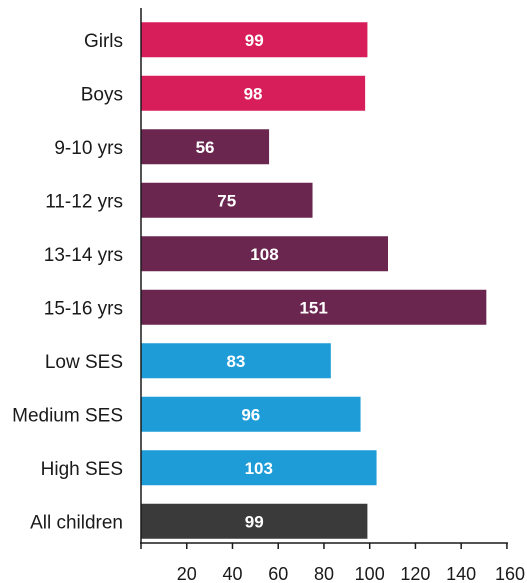 The width and height of the screenshot is (527, 583). I want to click on category-label: 13-14 yrs, so click(83, 255).